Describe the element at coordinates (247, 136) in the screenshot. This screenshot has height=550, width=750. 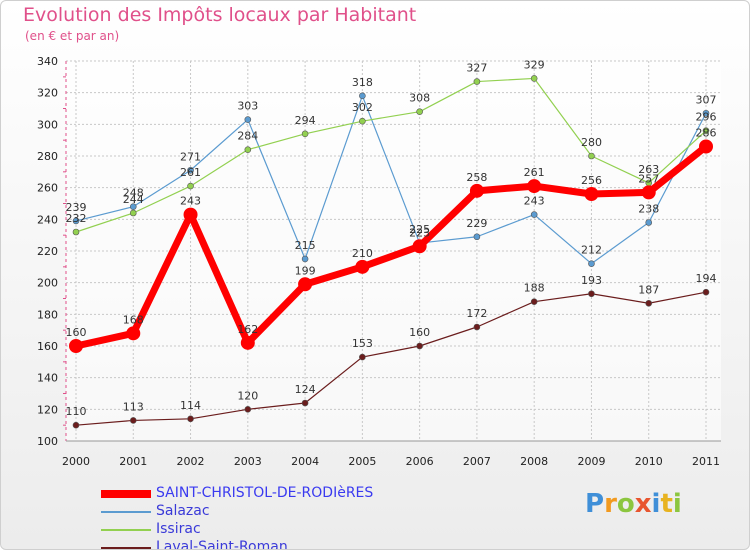
I see `data-label: 284` at that location.